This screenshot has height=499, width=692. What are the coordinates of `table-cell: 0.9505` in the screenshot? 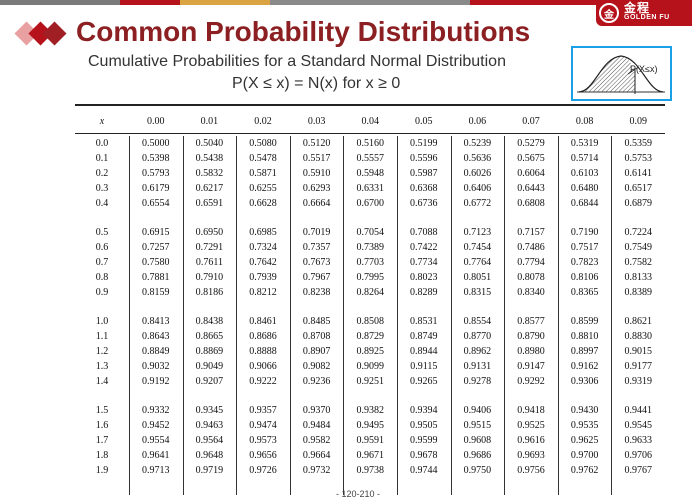 It's located at (424, 425).